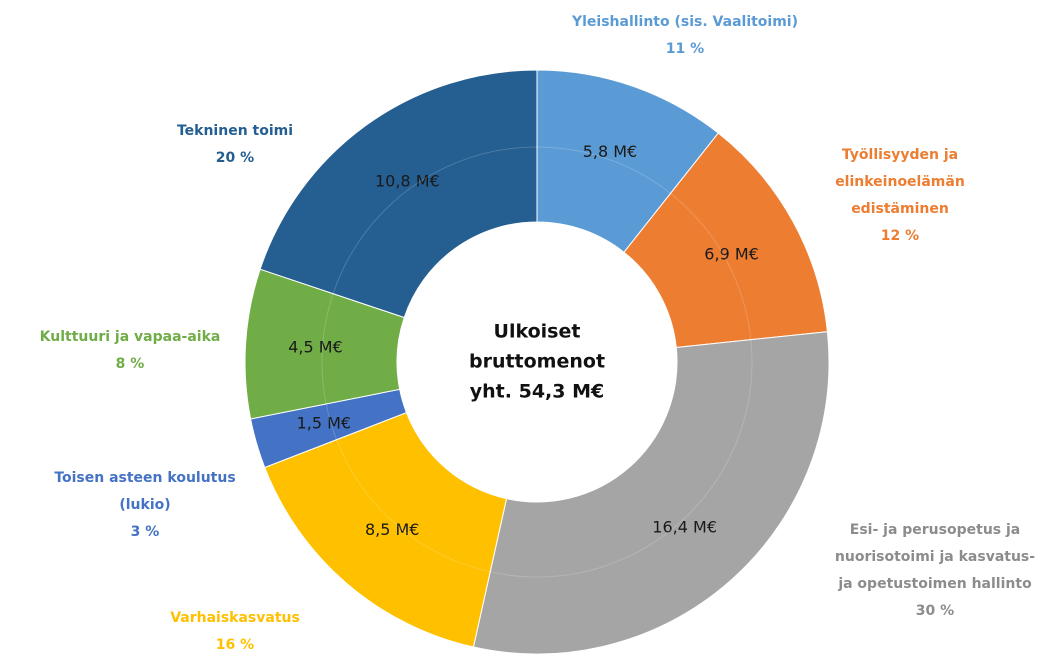 This screenshot has height=659, width=1048. I want to click on percent-label: 8 %, so click(130, 364).